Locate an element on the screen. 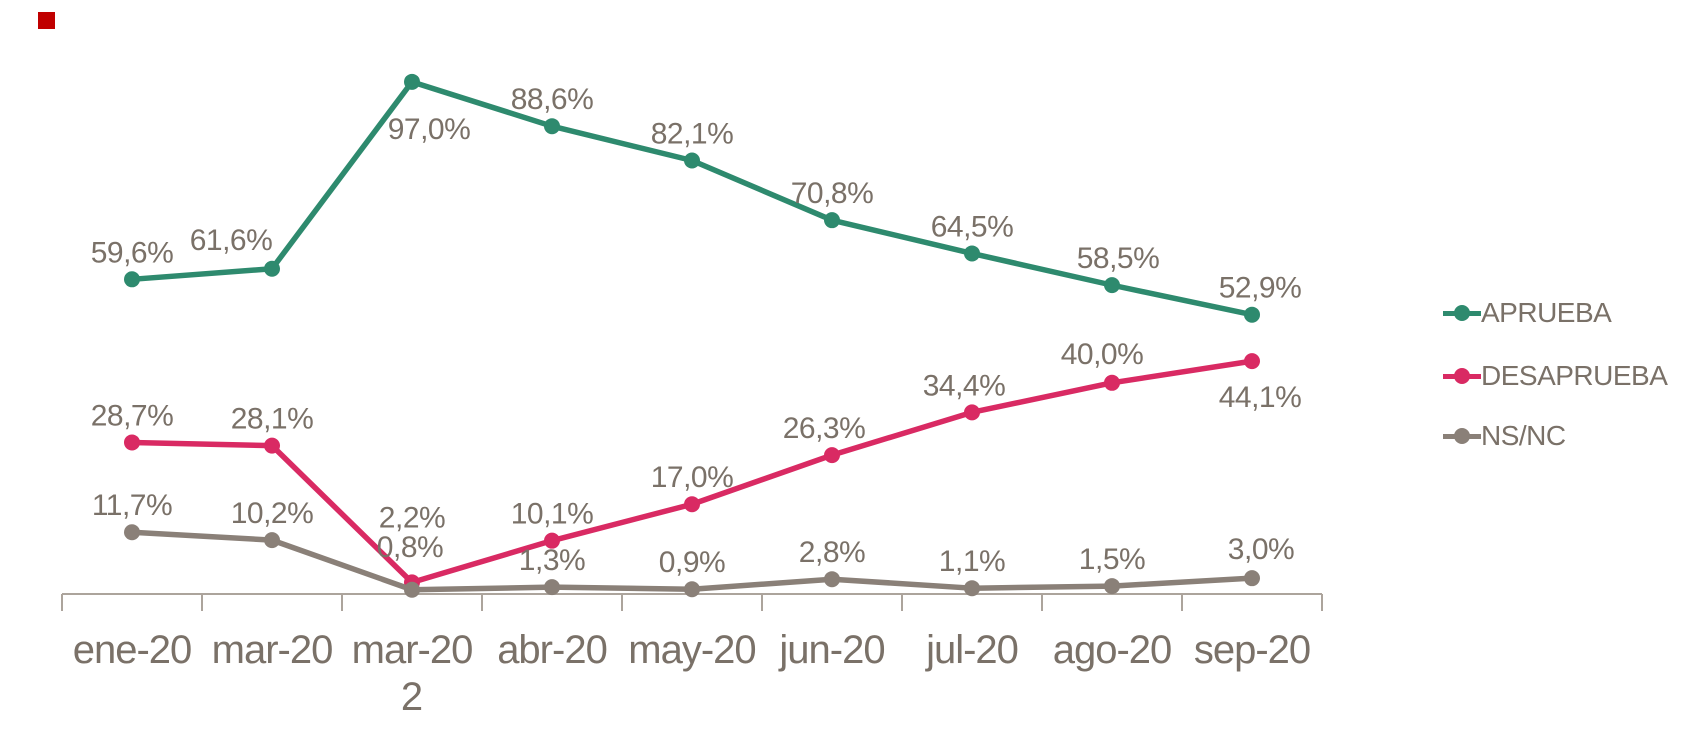 This screenshot has height=746, width=1700. x-axis-label: ene-20 is located at coordinates (132, 650).